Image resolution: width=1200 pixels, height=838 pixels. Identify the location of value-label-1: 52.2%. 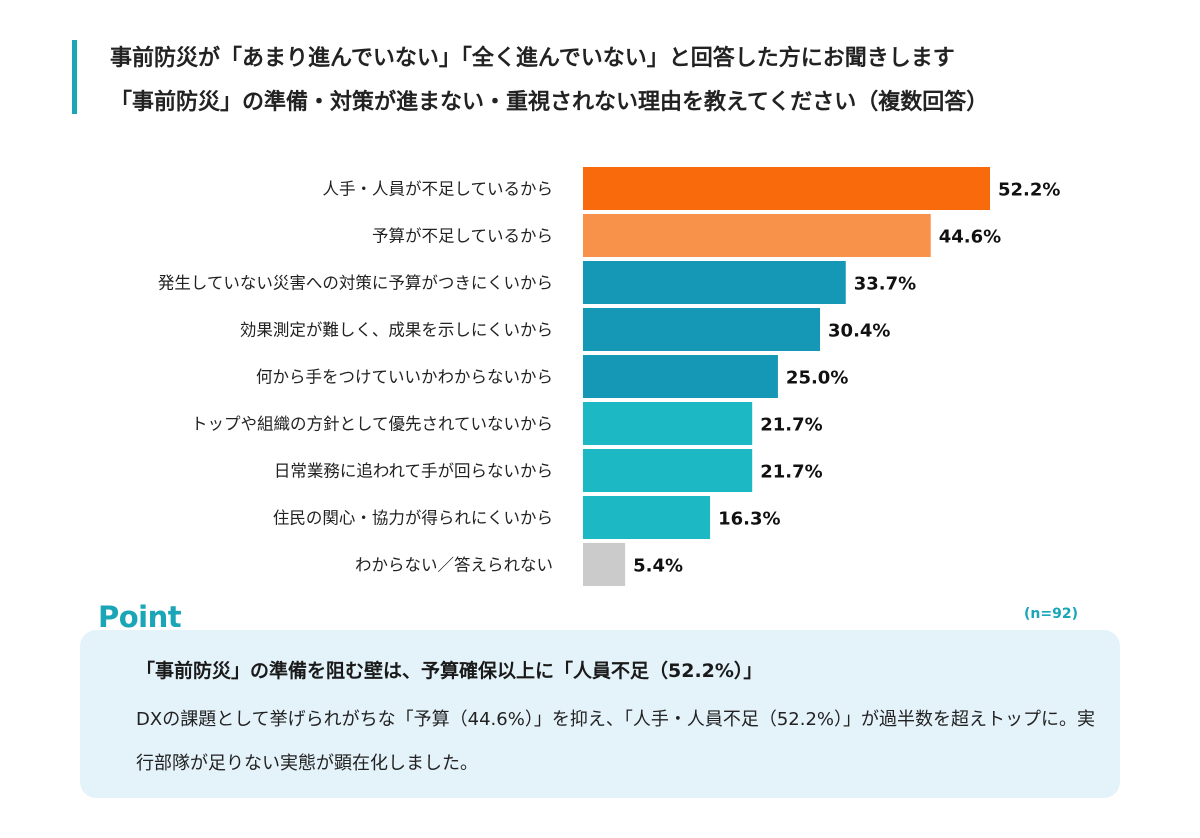
(1029, 190).